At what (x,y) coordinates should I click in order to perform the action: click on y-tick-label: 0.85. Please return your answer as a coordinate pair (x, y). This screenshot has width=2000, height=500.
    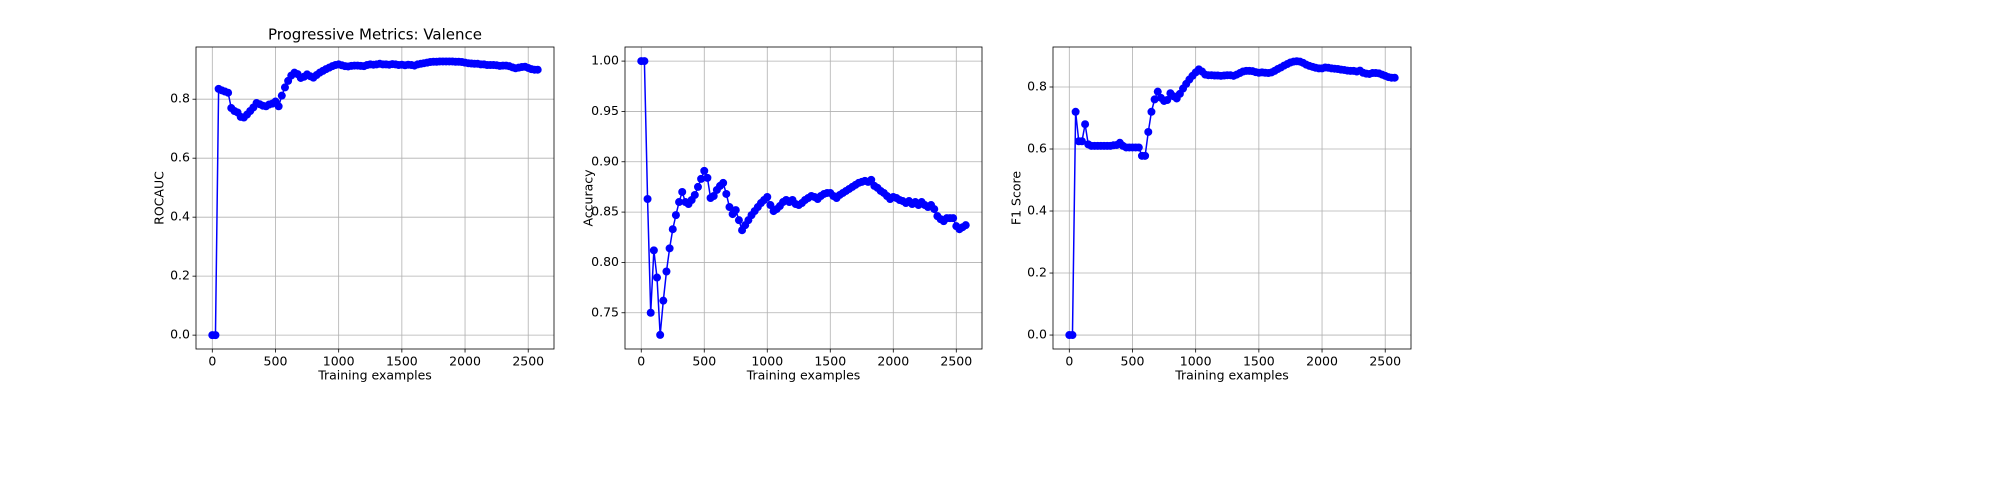
    Looking at the image, I should click on (605, 211).